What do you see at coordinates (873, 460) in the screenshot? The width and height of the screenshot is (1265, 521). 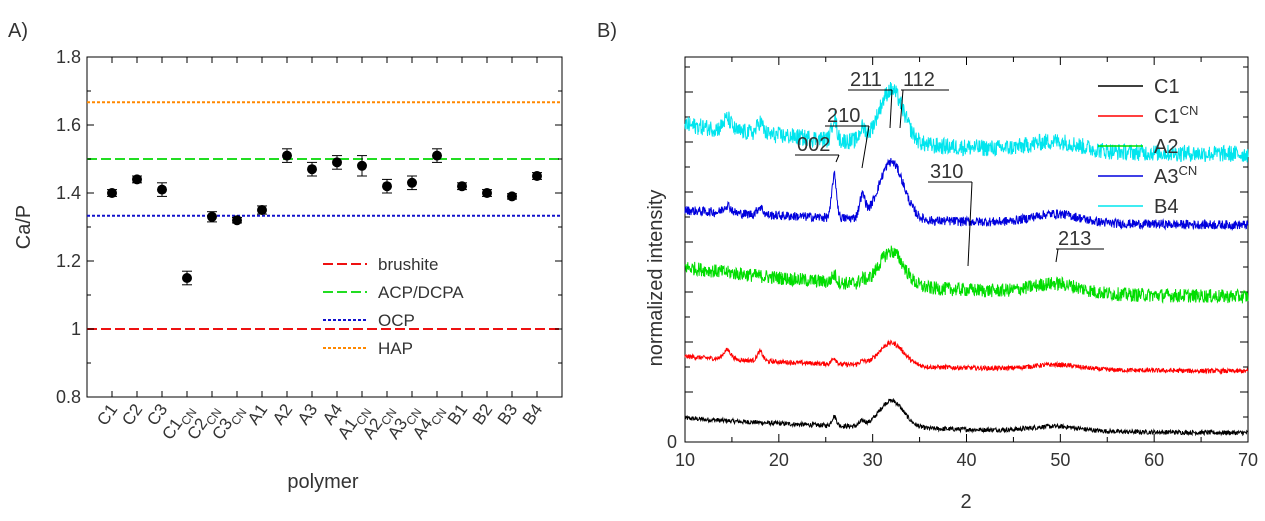 I see `x-tick-label: 30` at bounding box center [873, 460].